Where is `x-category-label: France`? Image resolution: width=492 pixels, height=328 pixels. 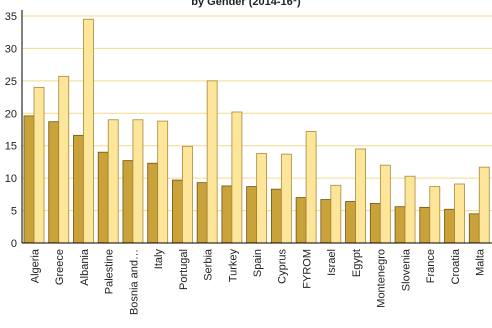 x-category-label: France is located at coordinates (431, 266).